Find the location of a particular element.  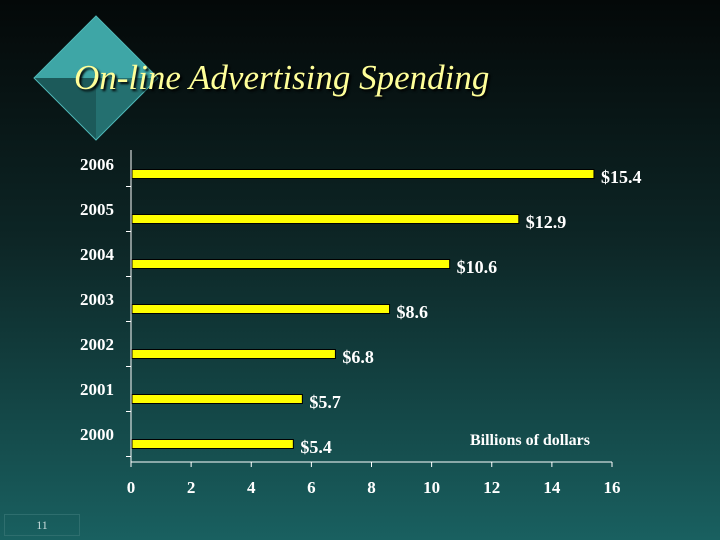

x-tick-label: 10 is located at coordinates (431, 487).